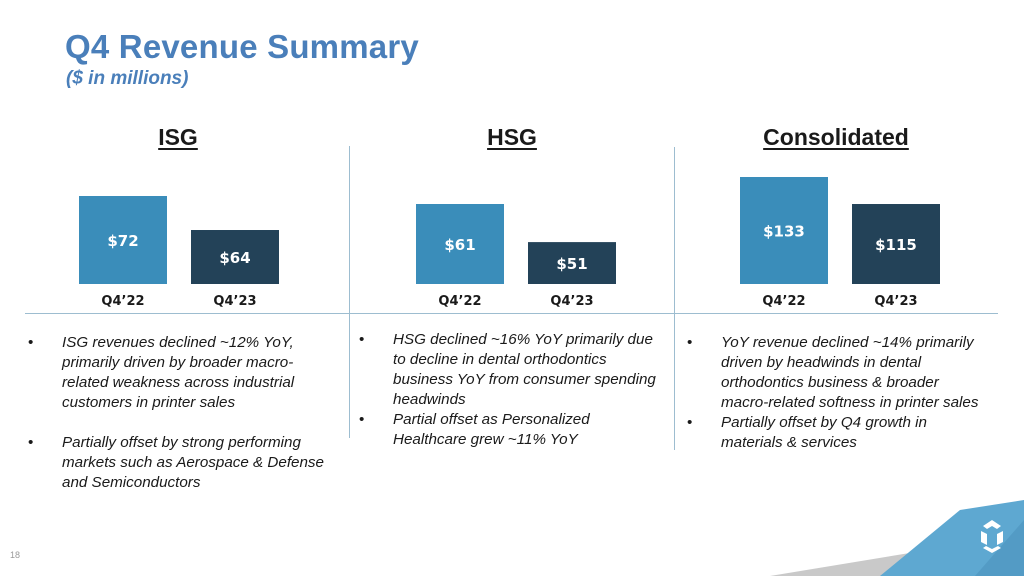  Describe the element at coordinates (178, 137) in the screenshot. I see `segment-title-isg: ISG` at that location.